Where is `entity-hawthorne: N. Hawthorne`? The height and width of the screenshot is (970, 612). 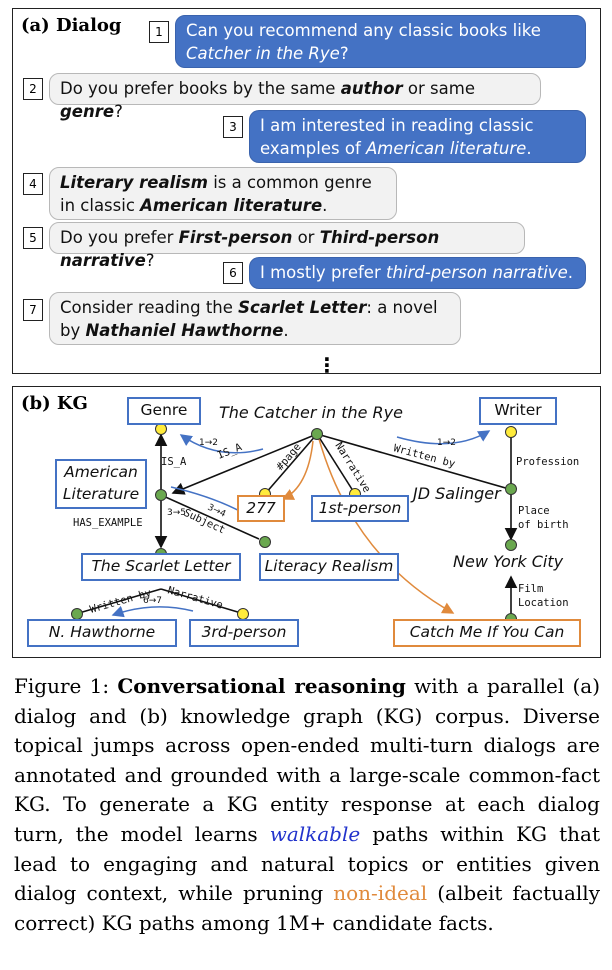
entity-hawthorne: N. Hawthorne is located at coordinates (102, 633).